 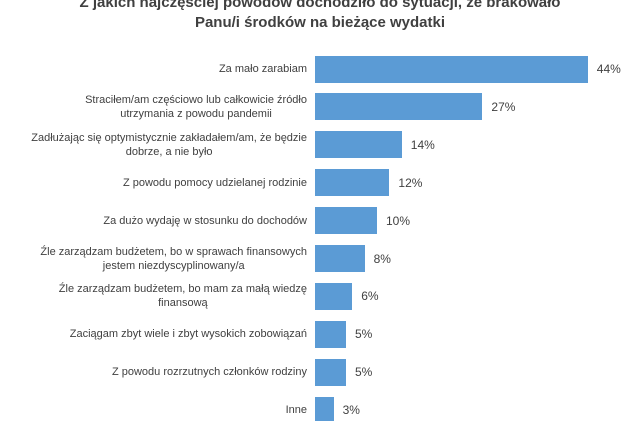 I want to click on value-label: 12%, so click(x=410, y=182).